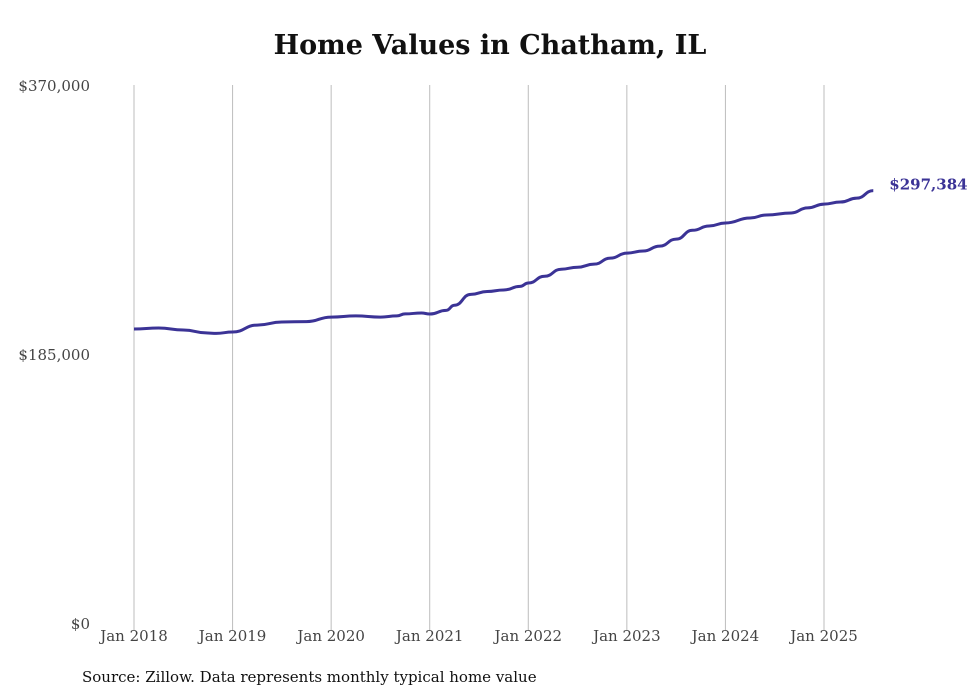 This screenshot has width=980, height=699. Describe the element at coordinates (330, 636) in the screenshot. I see `x-tick-label: Jan 2020` at that location.